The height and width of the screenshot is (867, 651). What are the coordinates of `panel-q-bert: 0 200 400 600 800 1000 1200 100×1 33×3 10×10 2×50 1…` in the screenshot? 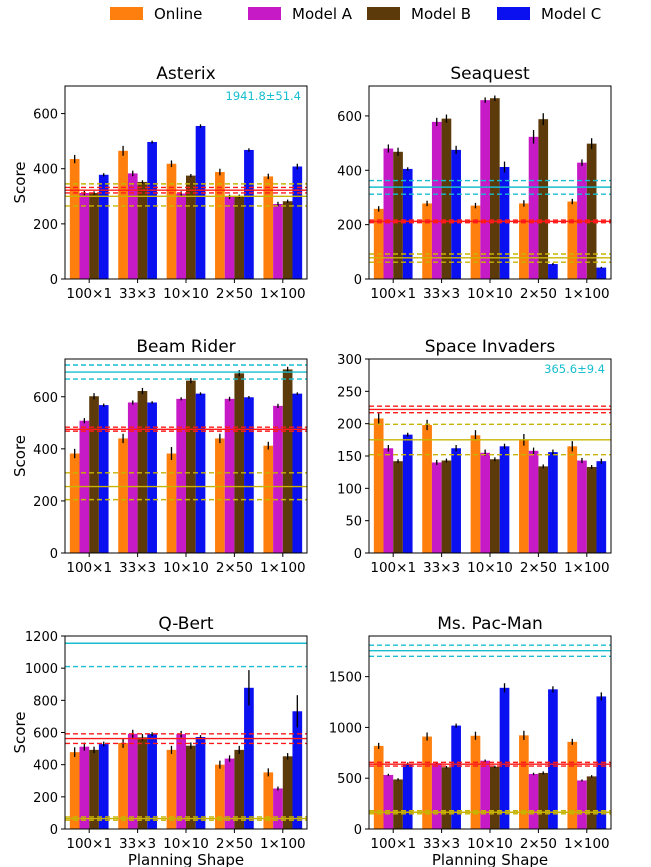 It's located at (159, 740).